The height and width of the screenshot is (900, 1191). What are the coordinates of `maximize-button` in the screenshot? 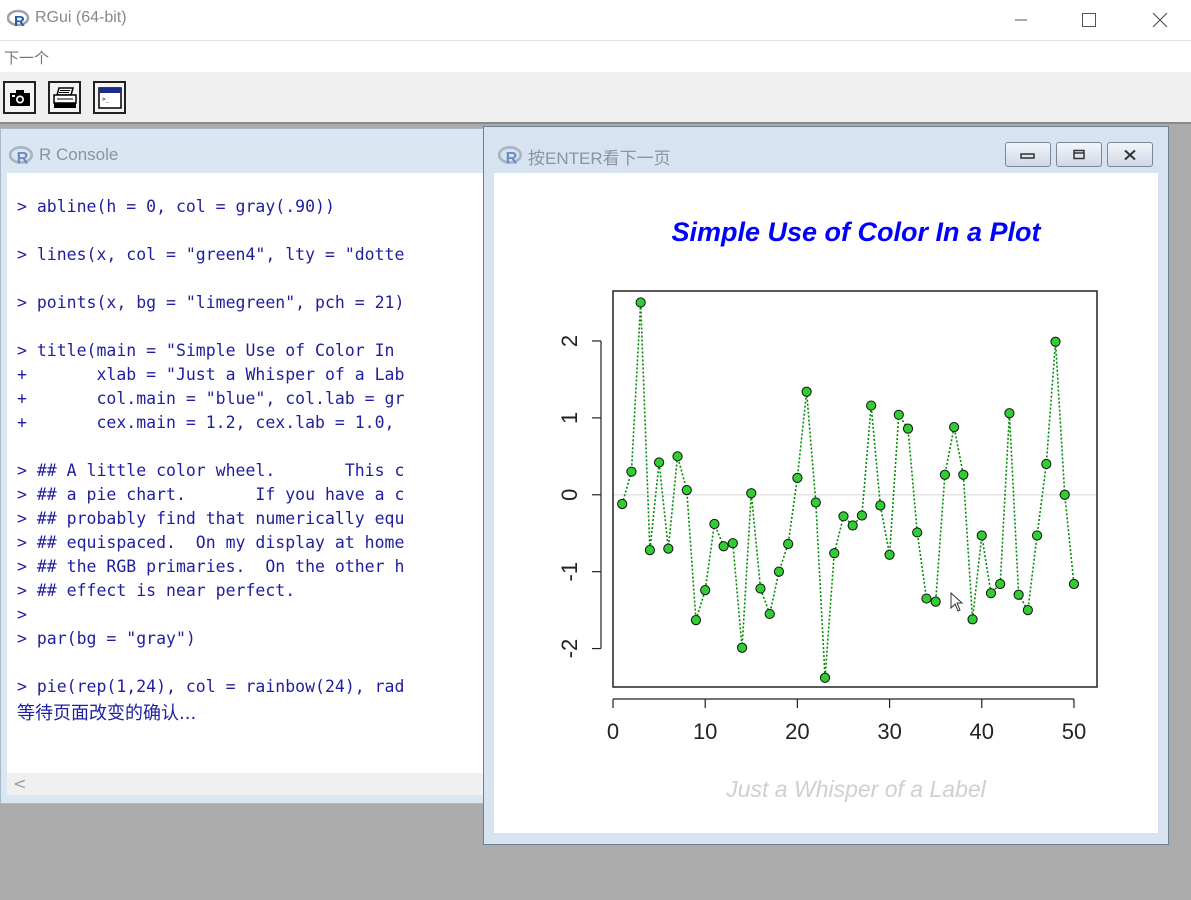 It's located at (1089, 20).